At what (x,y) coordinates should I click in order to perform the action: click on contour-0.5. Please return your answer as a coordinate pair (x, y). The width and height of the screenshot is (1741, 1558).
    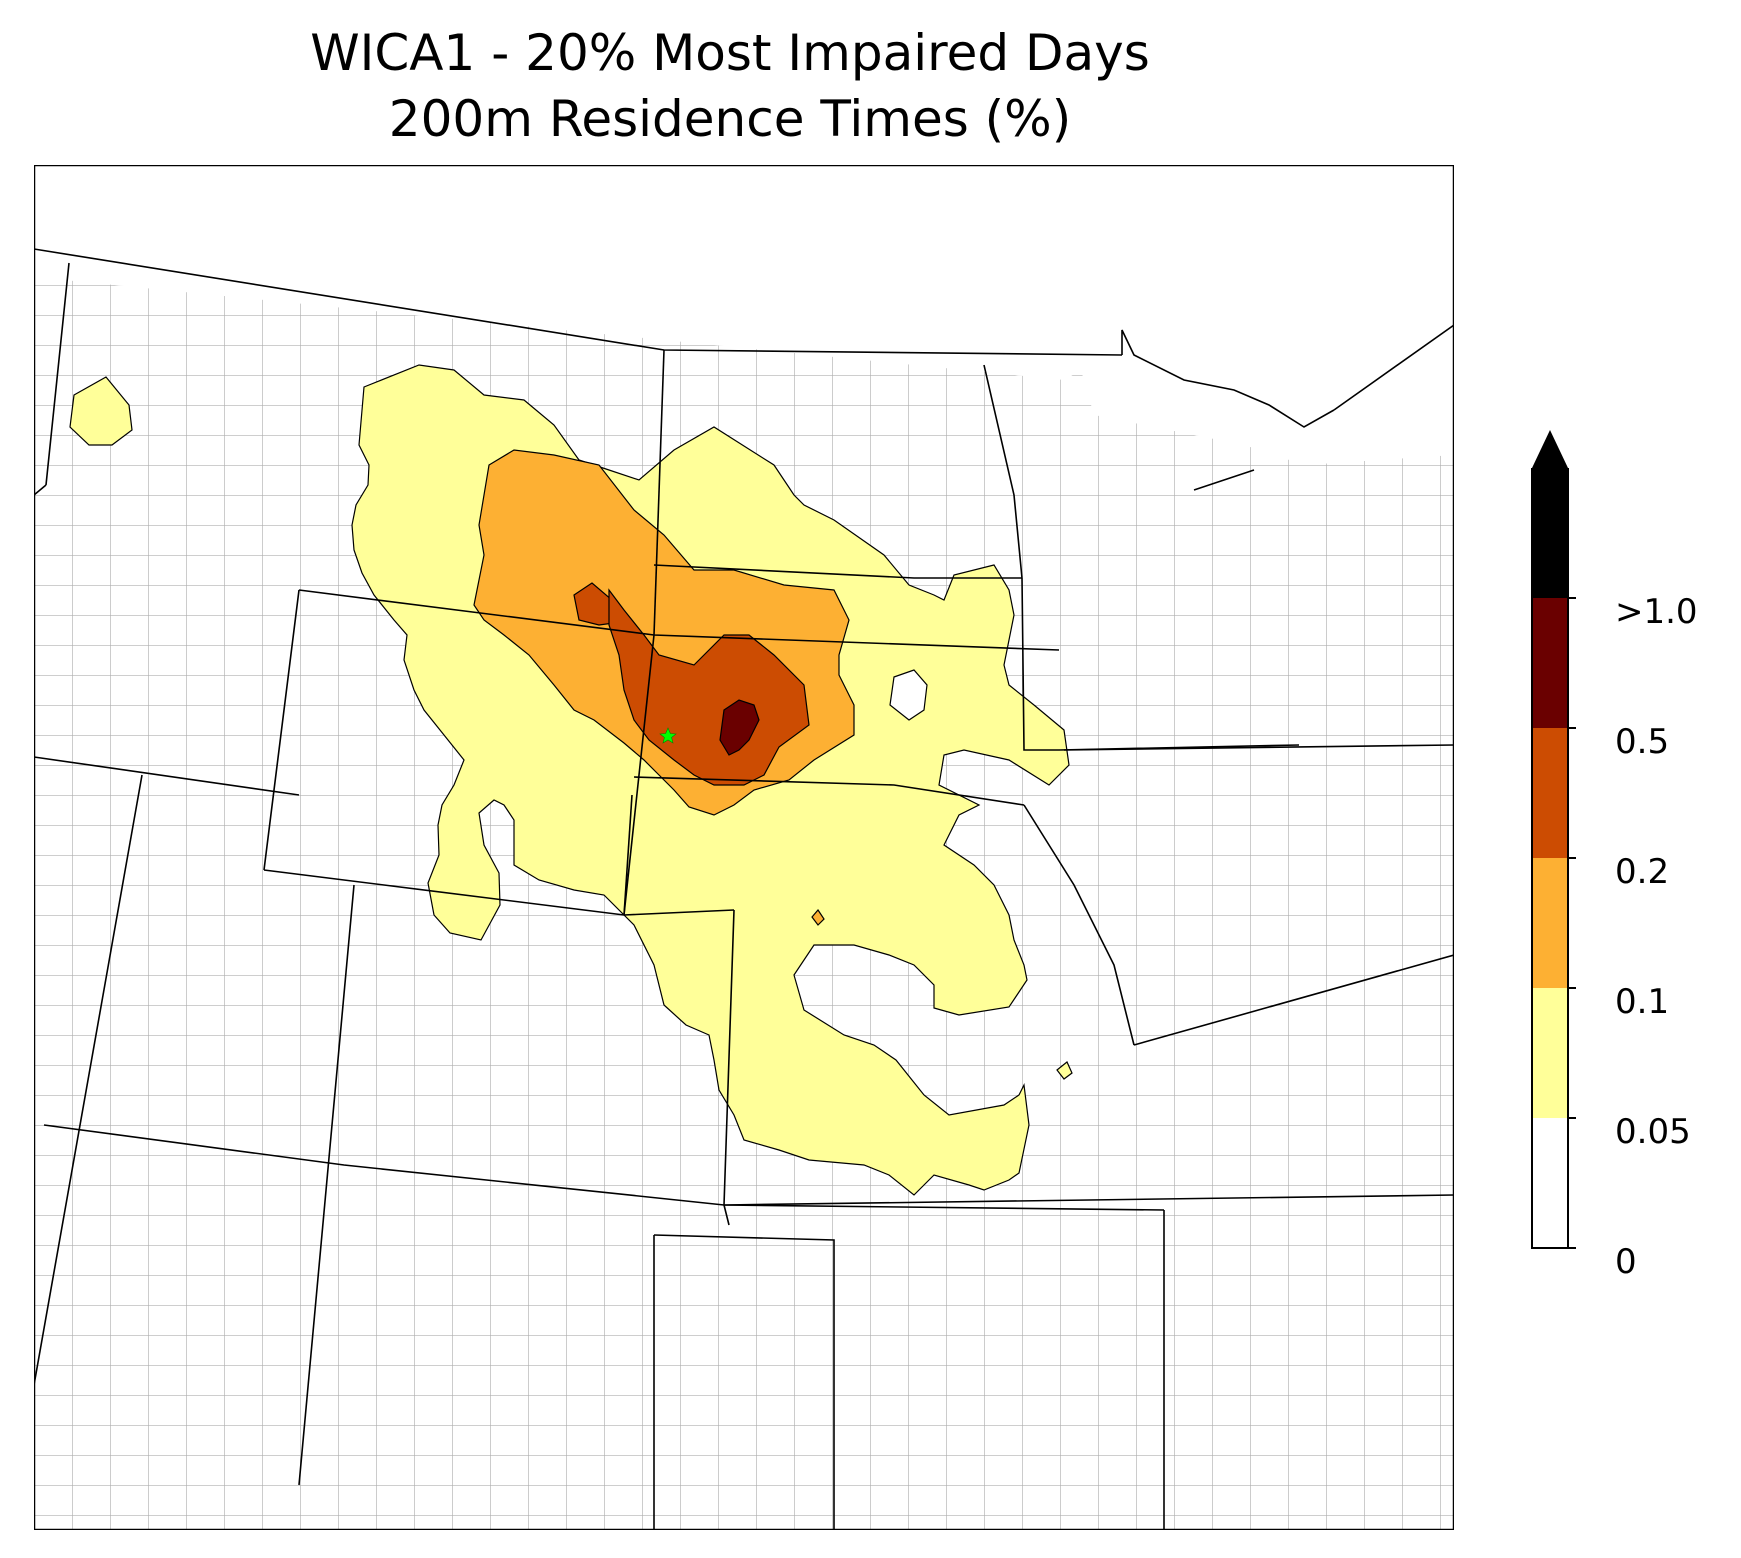
    Looking at the image, I should click on (739, 727).